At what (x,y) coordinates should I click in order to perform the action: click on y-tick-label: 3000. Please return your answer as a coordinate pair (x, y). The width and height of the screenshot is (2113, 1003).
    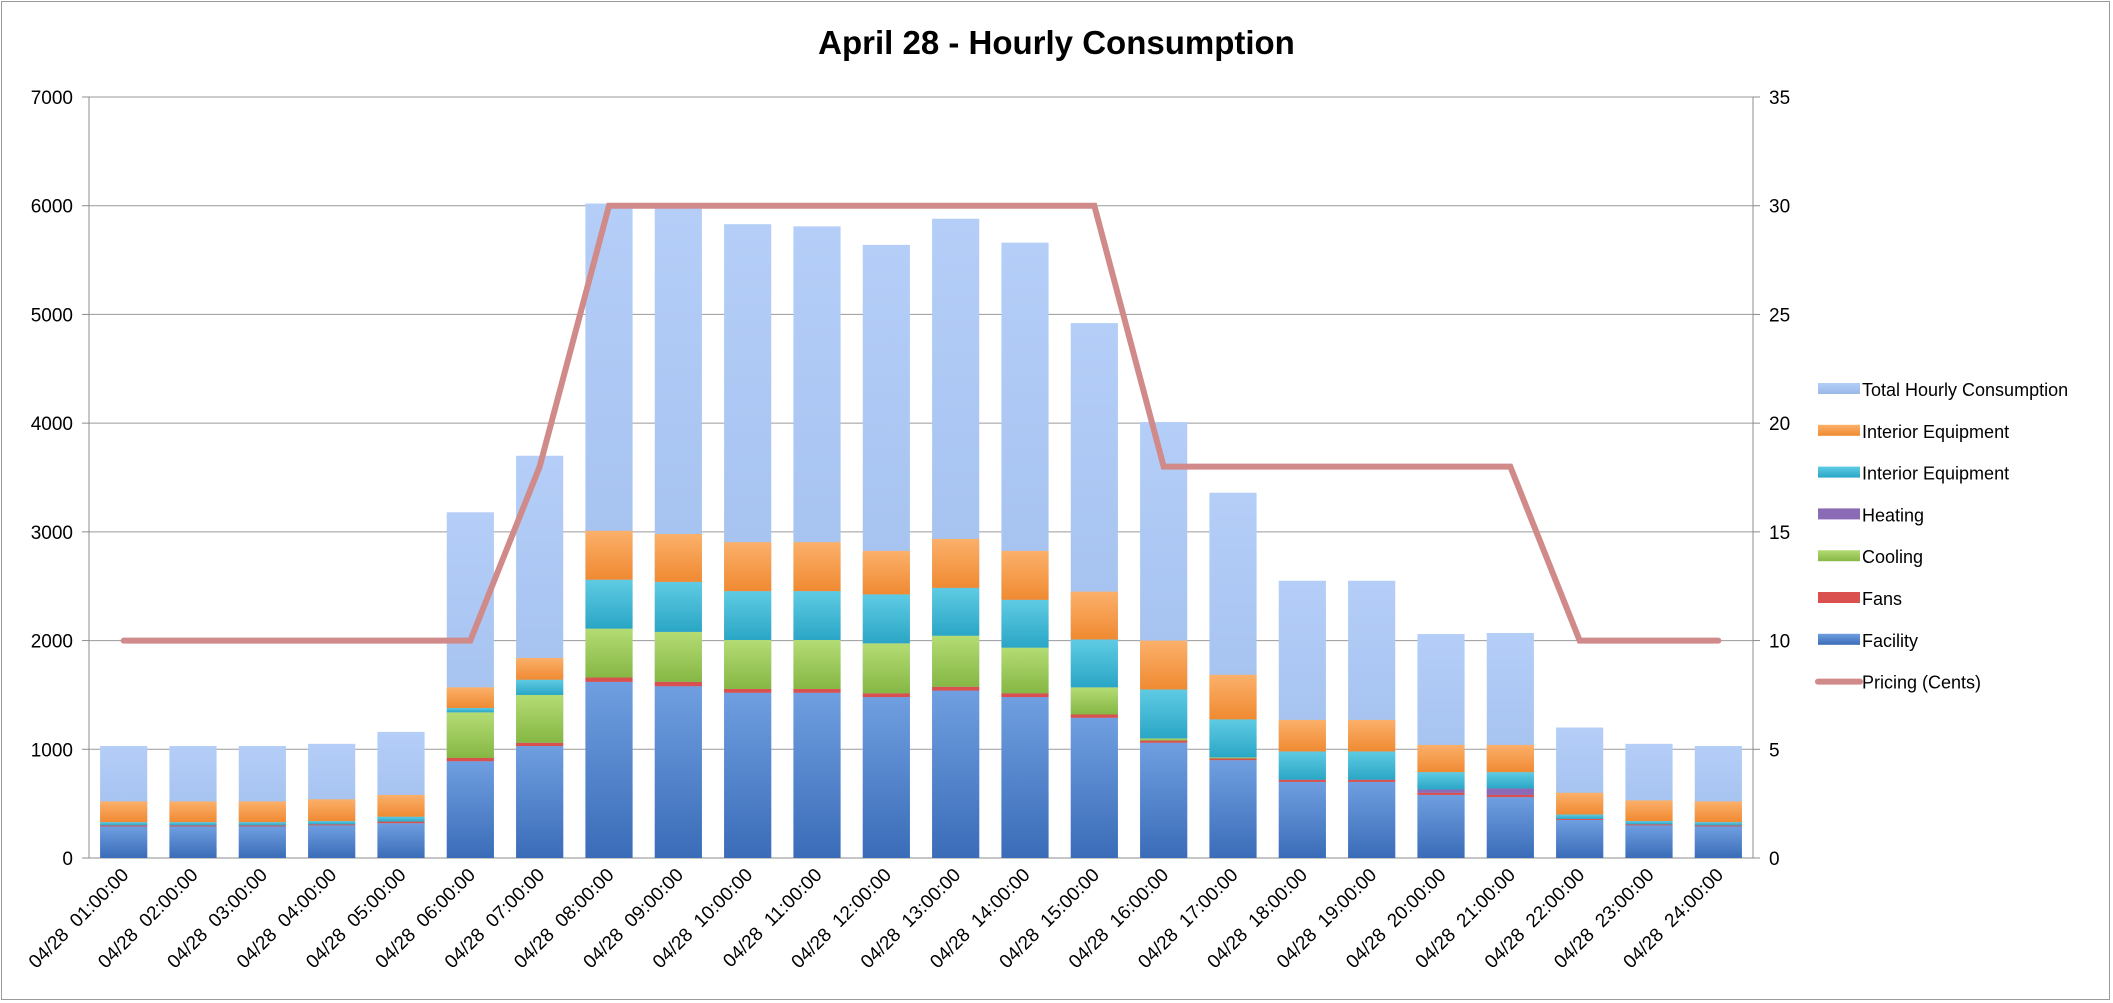
    Looking at the image, I should click on (52, 533).